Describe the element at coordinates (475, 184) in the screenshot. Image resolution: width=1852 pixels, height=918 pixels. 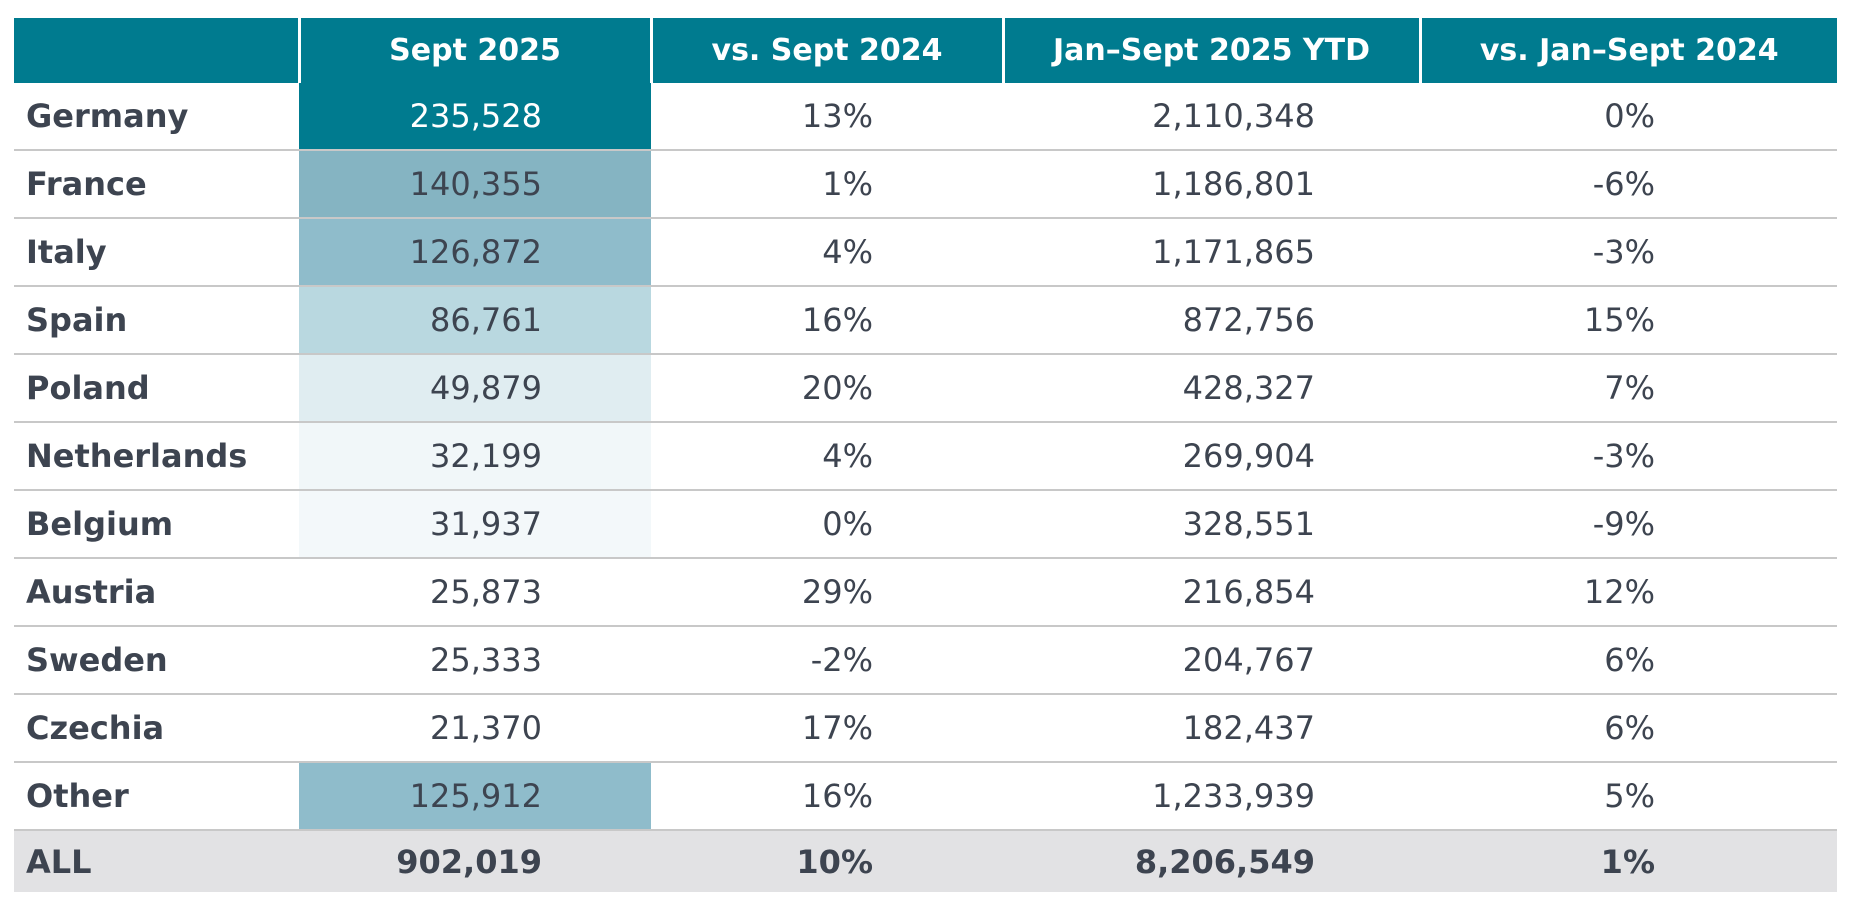
I see `cell: 140,355` at that location.